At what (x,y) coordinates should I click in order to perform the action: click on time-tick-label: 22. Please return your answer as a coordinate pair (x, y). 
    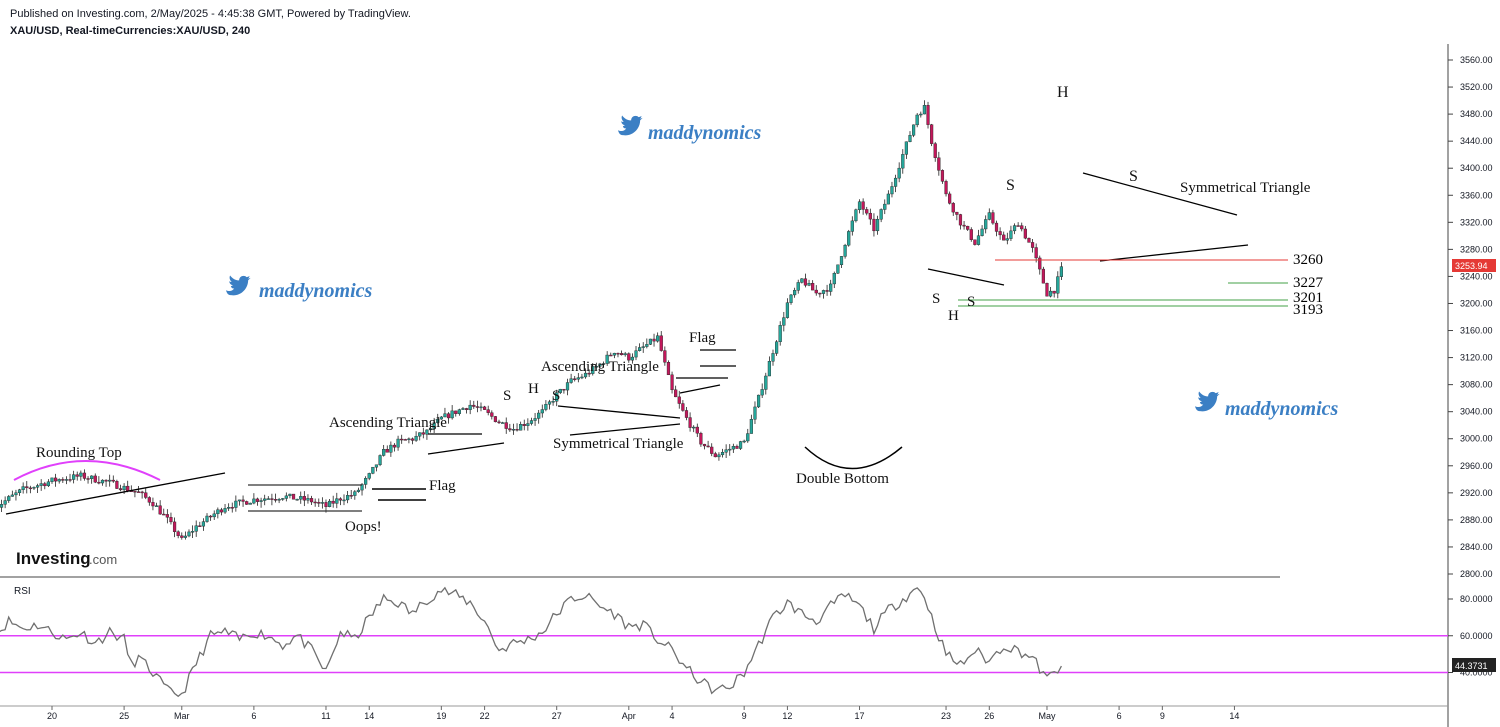
    Looking at the image, I should click on (485, 716).